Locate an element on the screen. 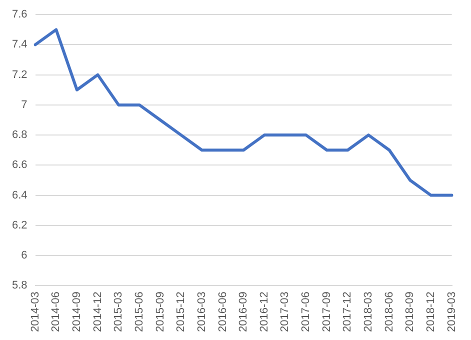  x-tick-label: 2015-09 is located at coordinates (160, 312).